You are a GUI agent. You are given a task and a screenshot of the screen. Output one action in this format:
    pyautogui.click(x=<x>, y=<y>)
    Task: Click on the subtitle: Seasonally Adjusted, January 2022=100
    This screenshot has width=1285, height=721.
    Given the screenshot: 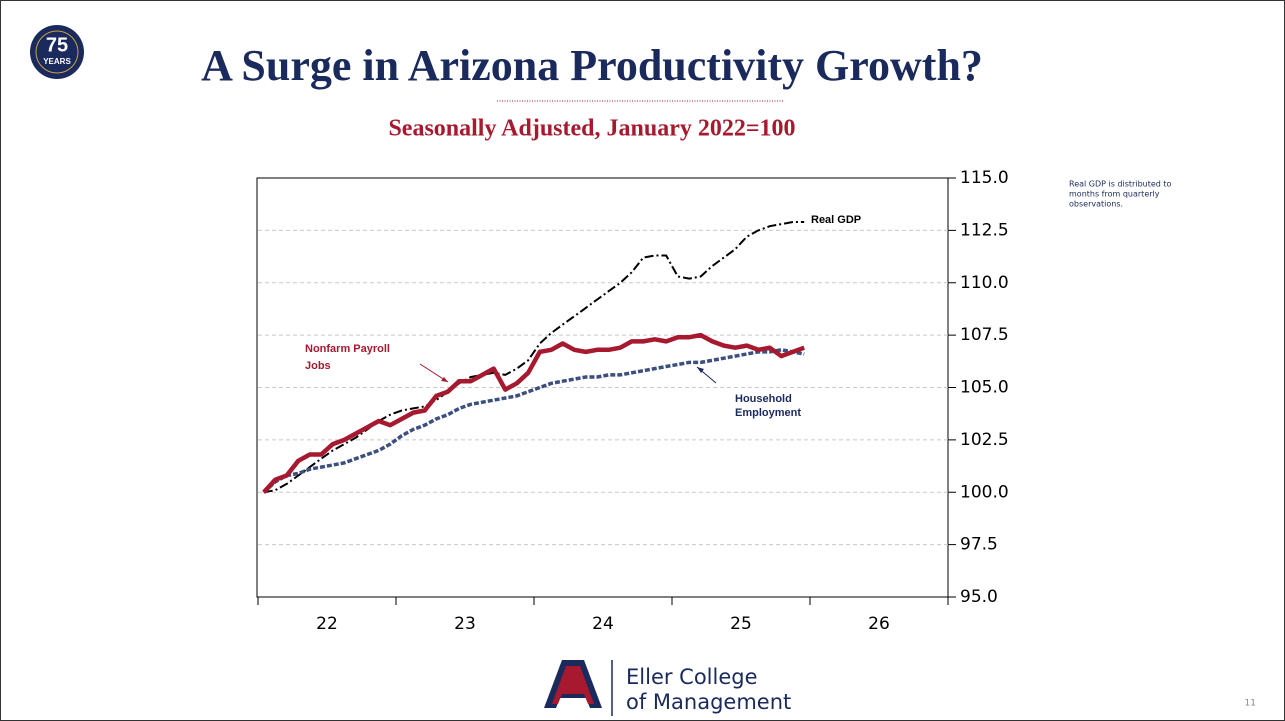 What is the action you would take?
    pyautogui.click(x=591, y=129)
    